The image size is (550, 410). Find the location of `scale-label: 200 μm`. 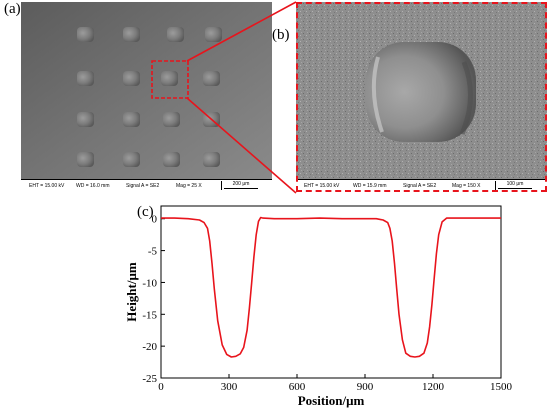

scale-label: 200 μm is located at coordinates (241, 184).